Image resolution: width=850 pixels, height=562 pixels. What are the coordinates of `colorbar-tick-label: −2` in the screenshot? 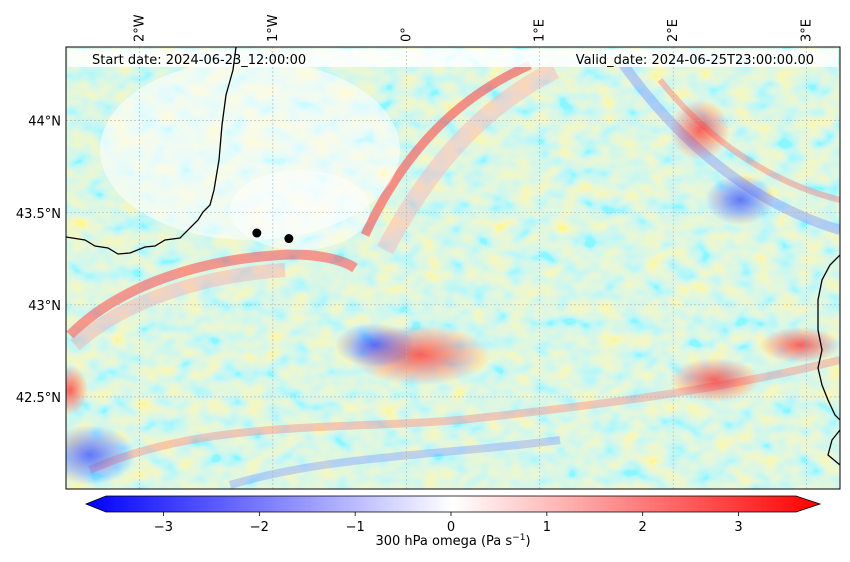 It's located at (259, 527).